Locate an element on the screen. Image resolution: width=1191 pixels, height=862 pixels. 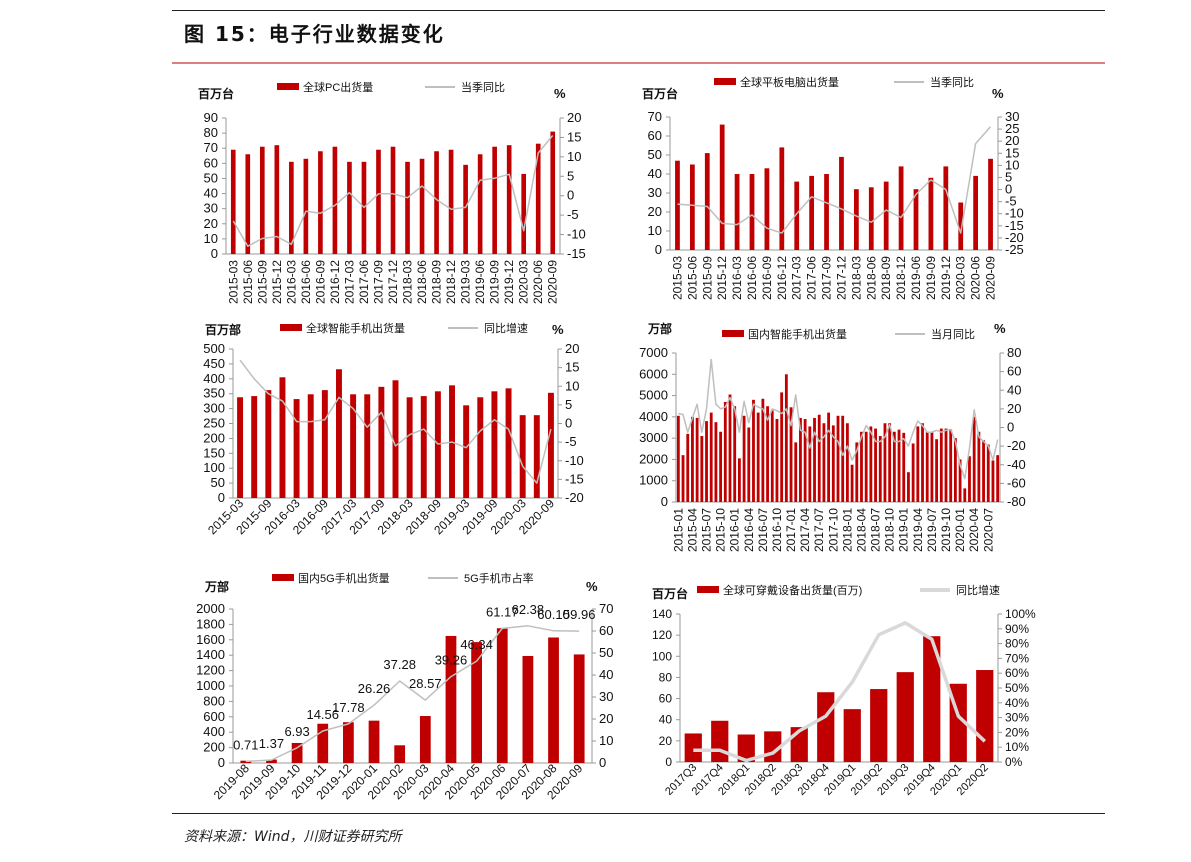
right-tick-label: 0 is located at coordinates (570, 195).